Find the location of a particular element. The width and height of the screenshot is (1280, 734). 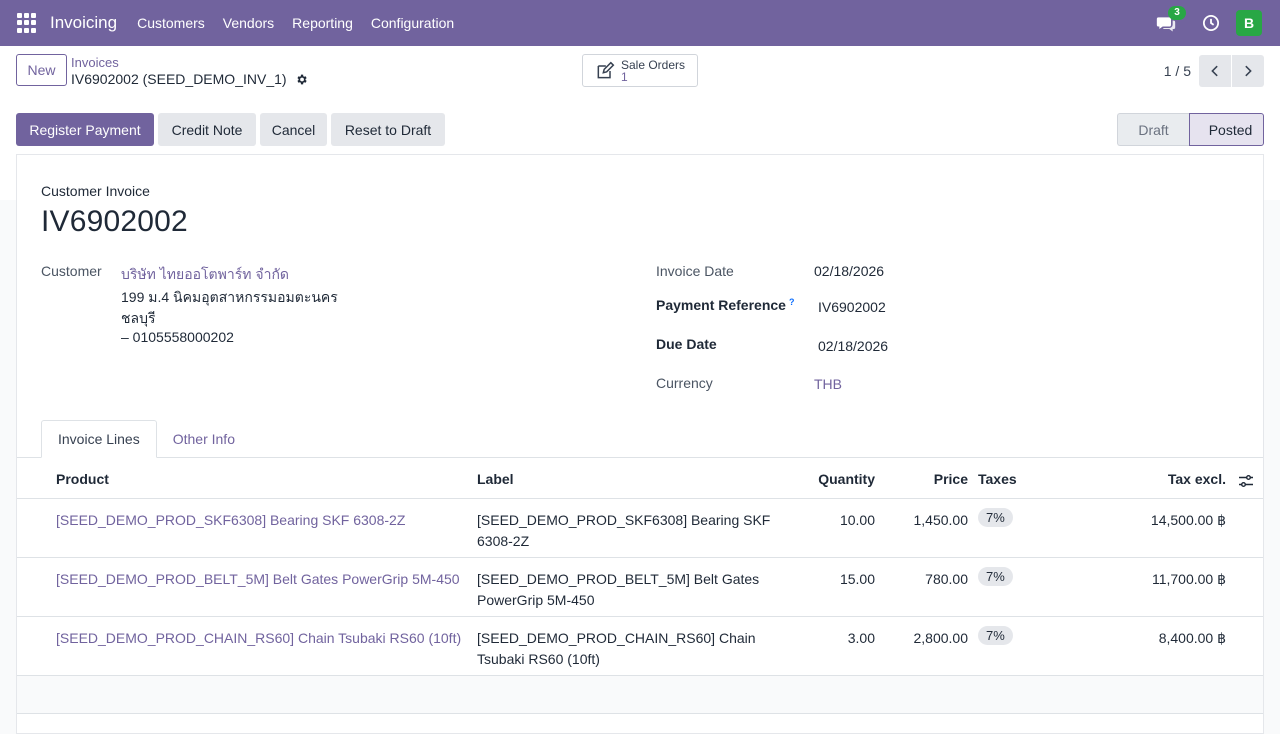

tabs-divider is located at coordinates (640, 457).